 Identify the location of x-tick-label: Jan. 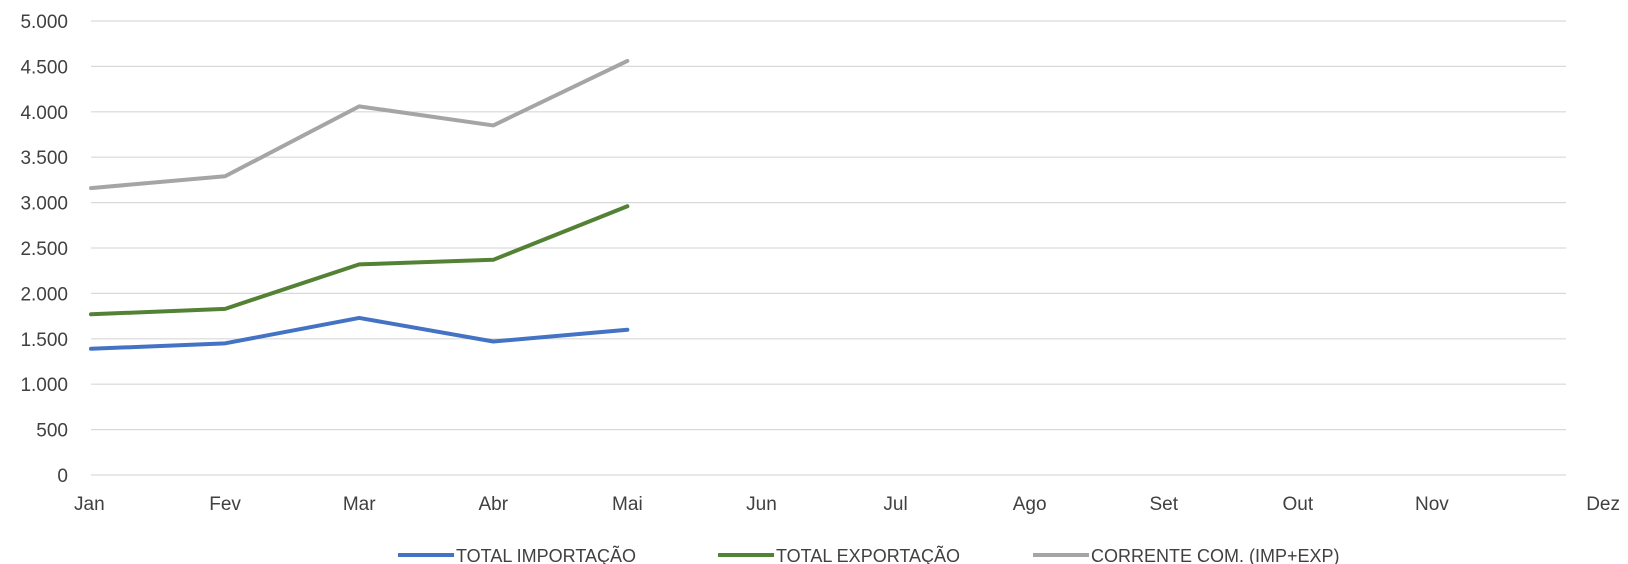
(89, 504).